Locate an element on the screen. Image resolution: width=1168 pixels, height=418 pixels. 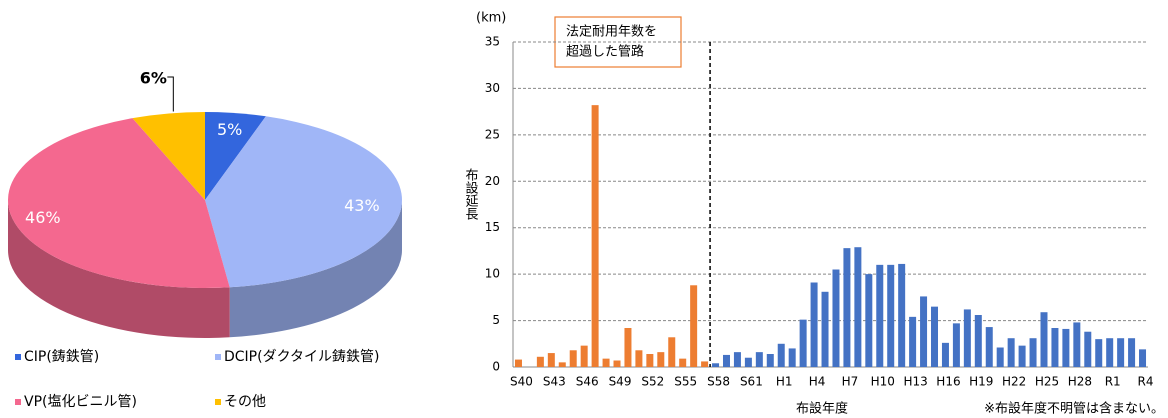
data-label: 5% is located at coordinates (229, 129).